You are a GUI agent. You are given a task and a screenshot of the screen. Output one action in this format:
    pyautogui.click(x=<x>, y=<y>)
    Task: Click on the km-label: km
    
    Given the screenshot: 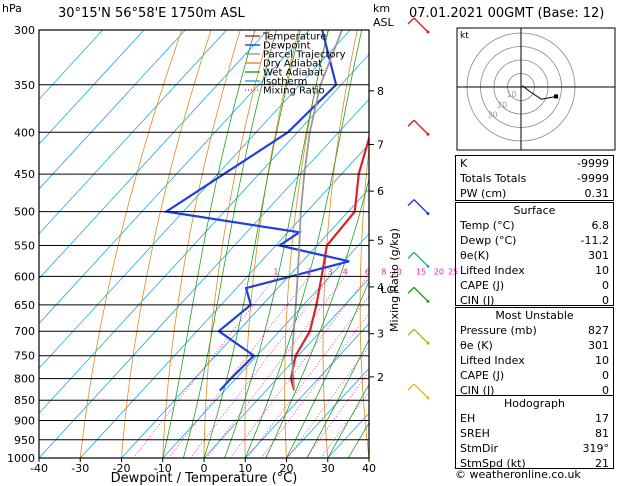 What is the action you would take?
    pyautogui.click(x=382, y=8)
    